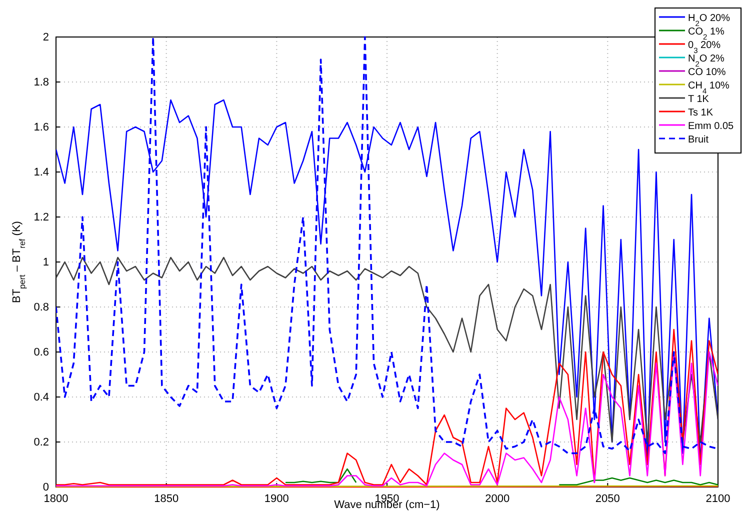 This screenshot has height=513, width=742. What do you see at coordinates (711, 126) in the screenshot?
I see `legend-label: Emm 0.05` at bounding box center [711, 126].